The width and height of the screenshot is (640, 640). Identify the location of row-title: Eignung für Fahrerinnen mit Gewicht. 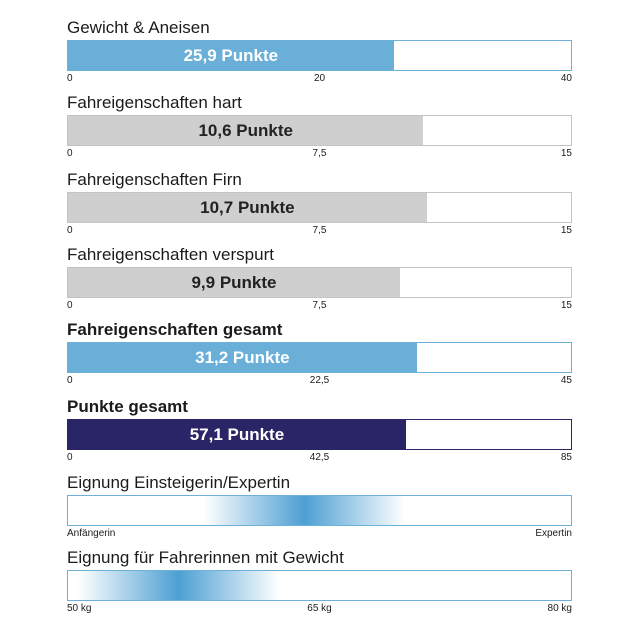
(205, 557).